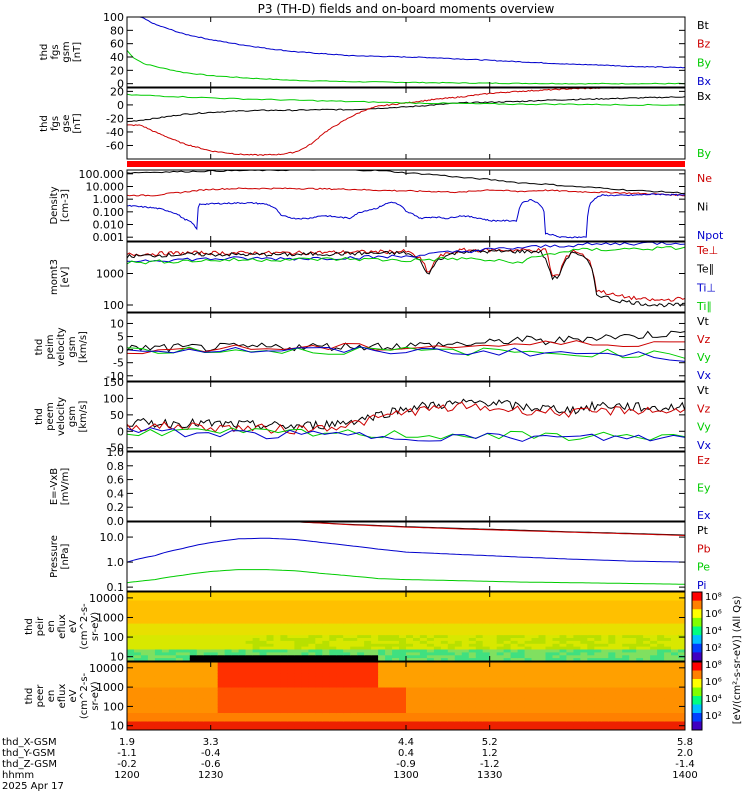 This screenshot has height=800, width=750. I want to click on ylabel-line: Pressure, so click(54, 556).